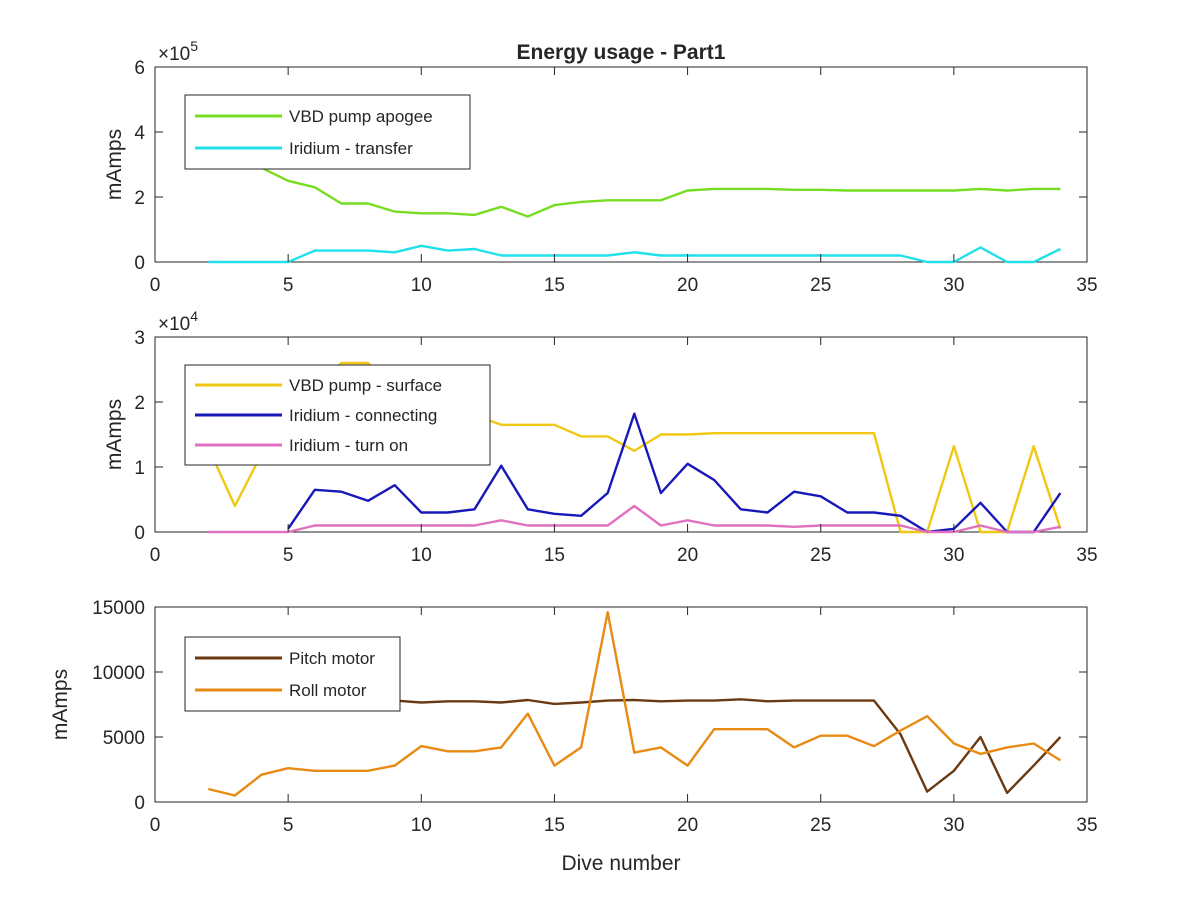 Image resolution: width=1200 pixels, height=905 pixels. What do you see at coordinates (139, 68) in the screenshot?
I see `y-tick-label: 6` at bounding box center [139, 68].